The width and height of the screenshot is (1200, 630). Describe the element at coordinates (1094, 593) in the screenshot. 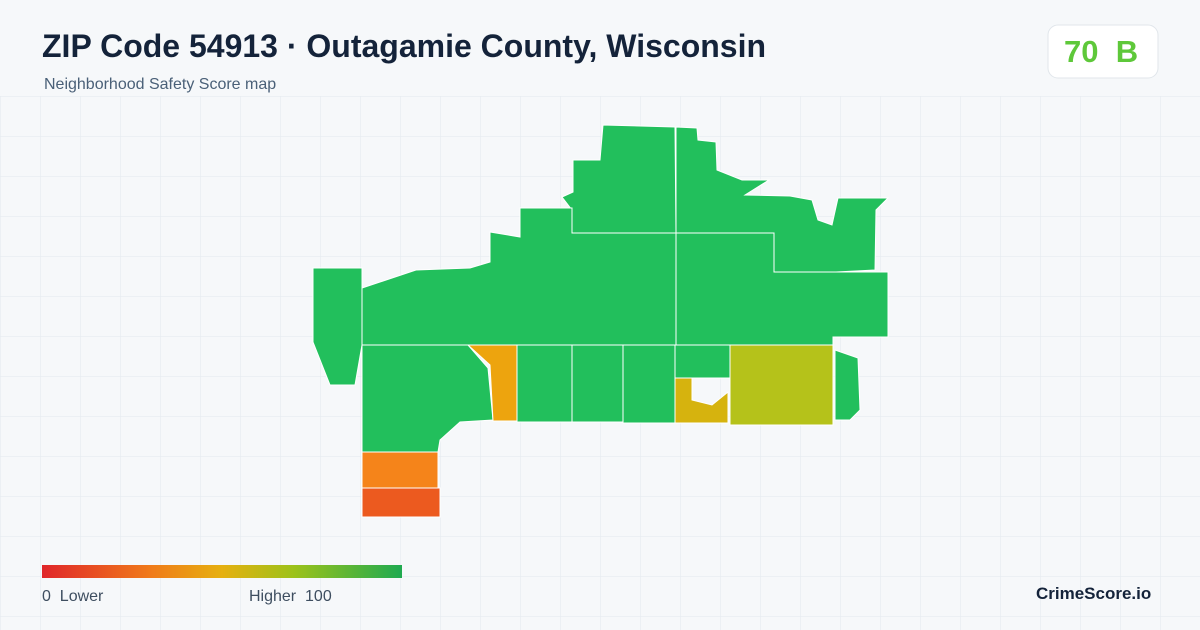

I see `brand: CrimeScore.io` at that location.